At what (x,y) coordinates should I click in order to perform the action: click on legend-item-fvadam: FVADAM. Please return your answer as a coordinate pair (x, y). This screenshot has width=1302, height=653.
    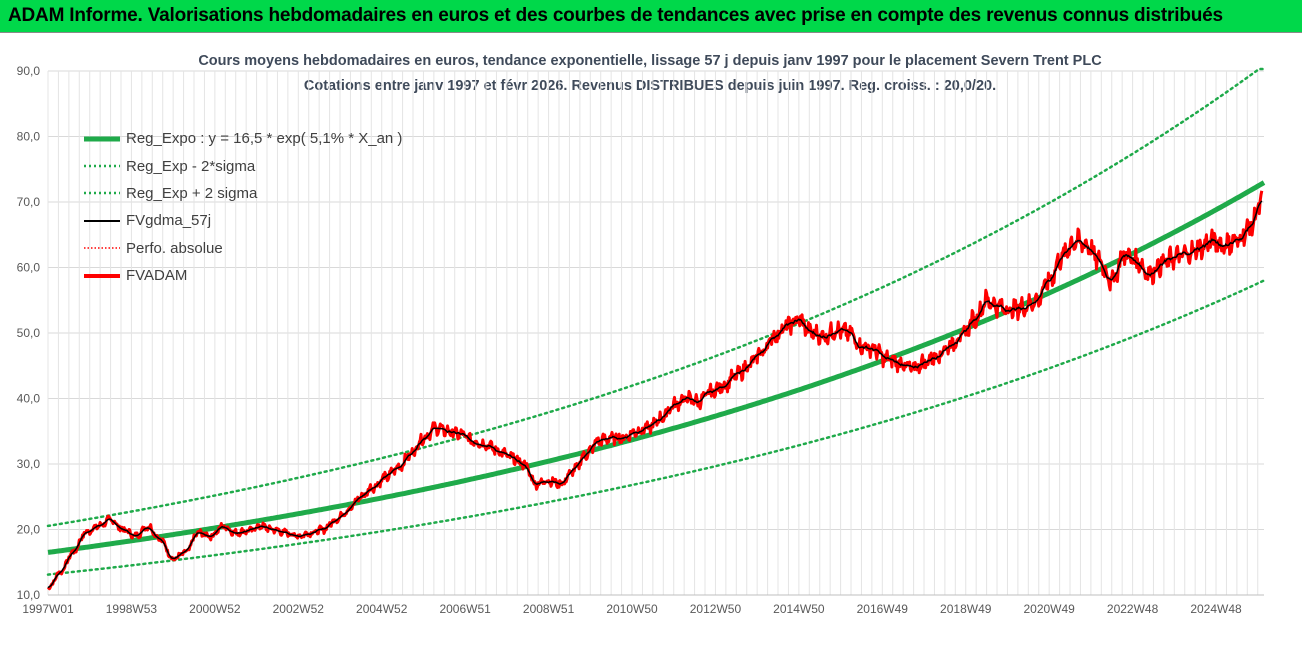
    Looking at the image, I should click on (243, 275).